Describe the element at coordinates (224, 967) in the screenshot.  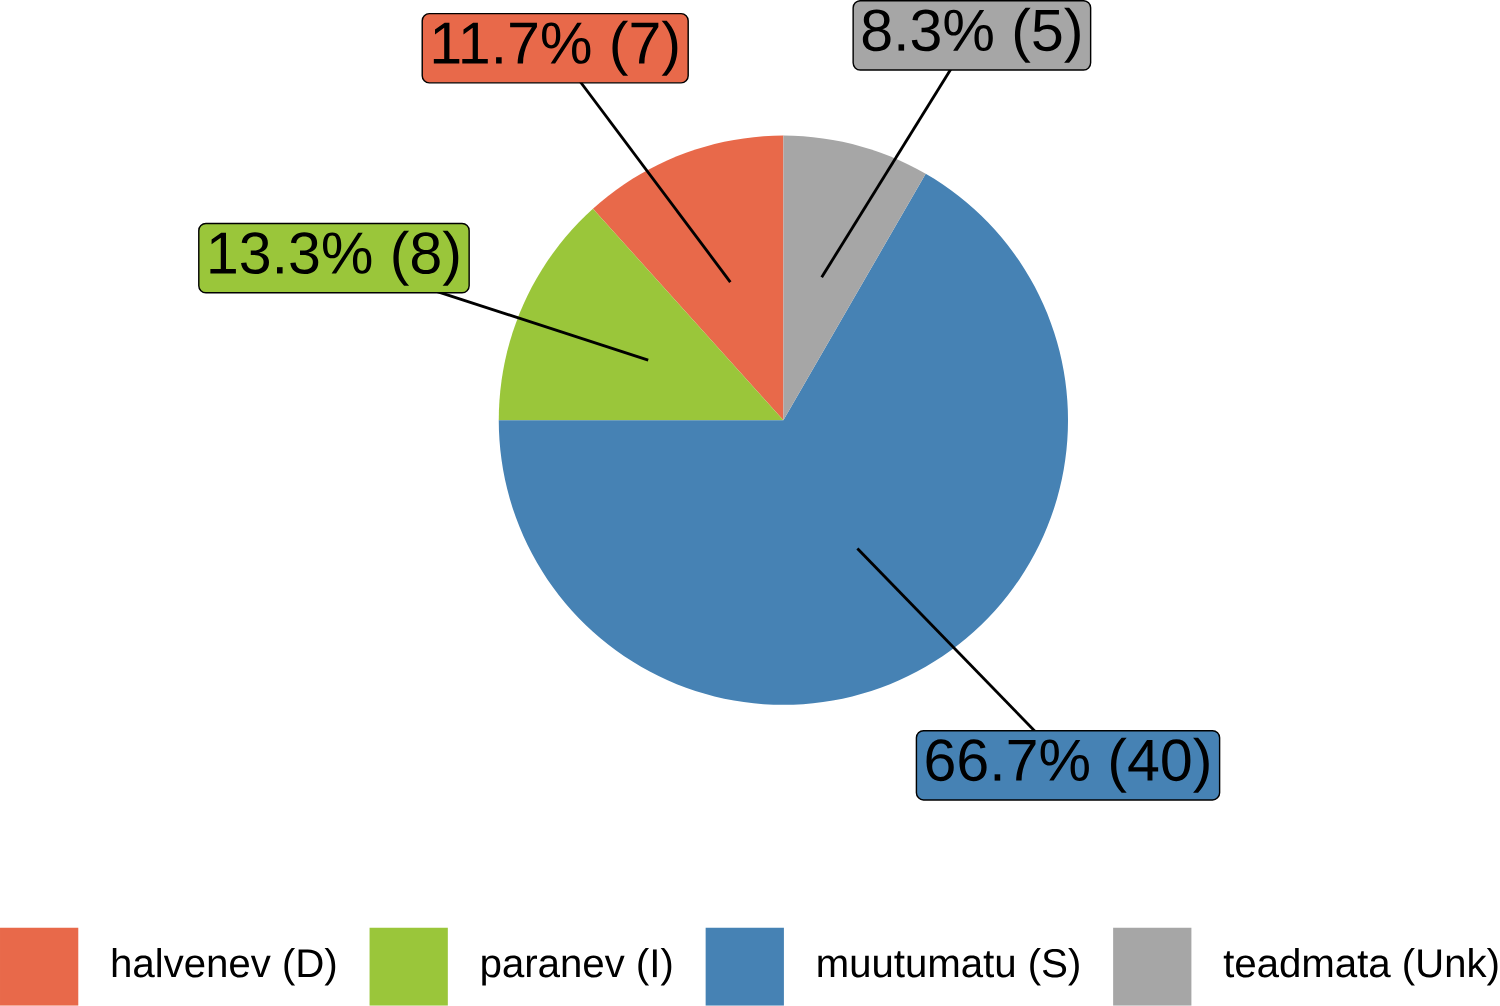
I see `legend-label: halvenev (D)` at that location.